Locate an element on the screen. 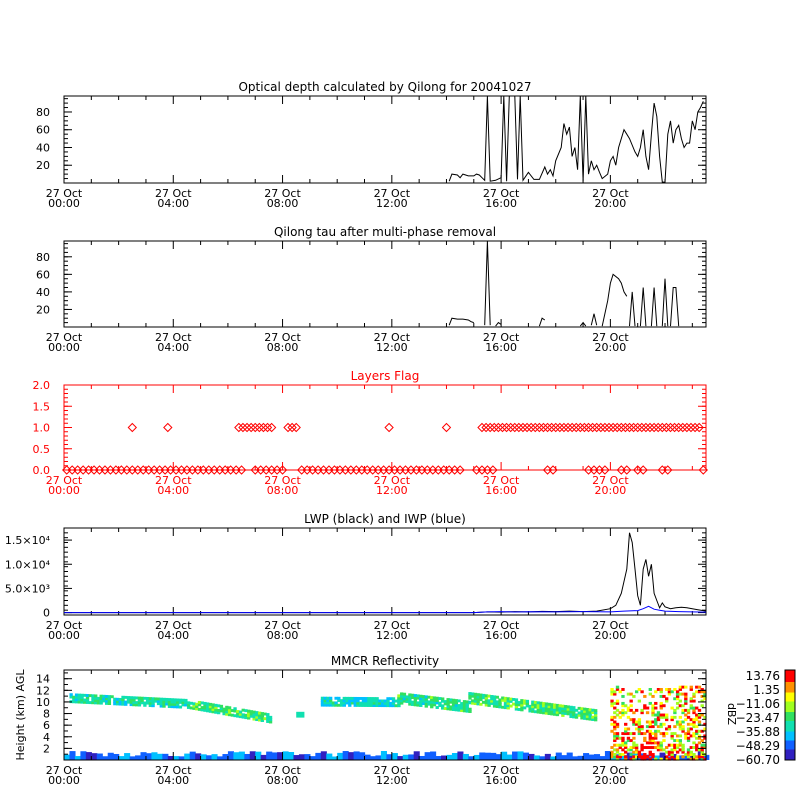  y-tick-label-4: 2 is located at coordinates (46, 748).